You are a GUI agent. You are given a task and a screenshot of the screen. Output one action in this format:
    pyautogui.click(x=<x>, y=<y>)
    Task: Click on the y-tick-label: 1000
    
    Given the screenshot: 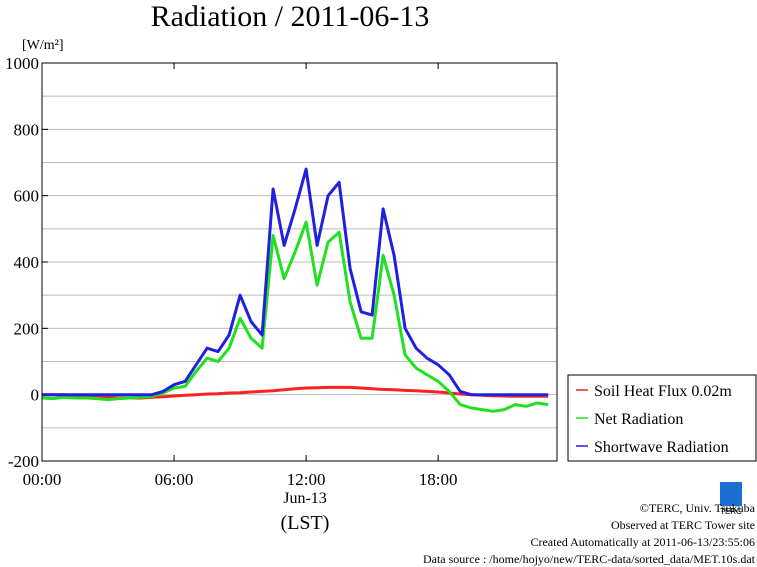 What is the action you would take?
    pyautogui.click(x=22, y=63)
    